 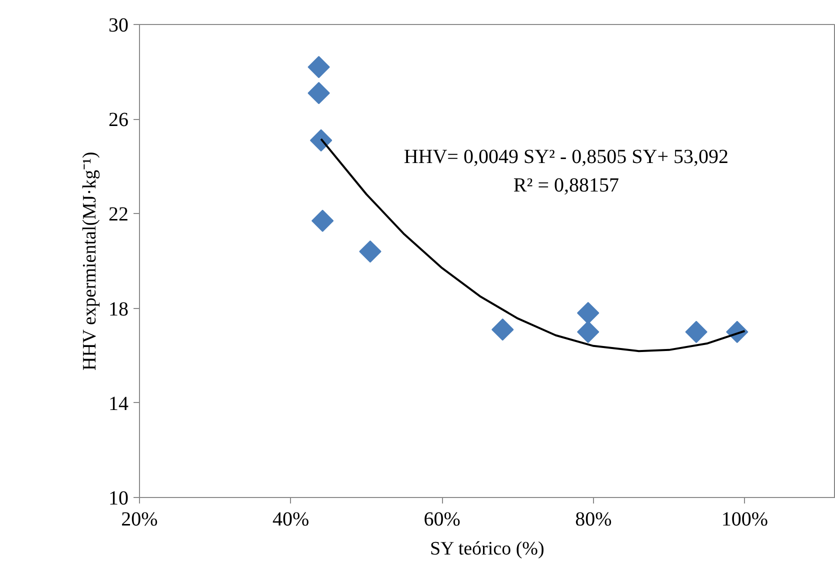 I want to click on y-tick-label: 14, so click(x=118, y=403).